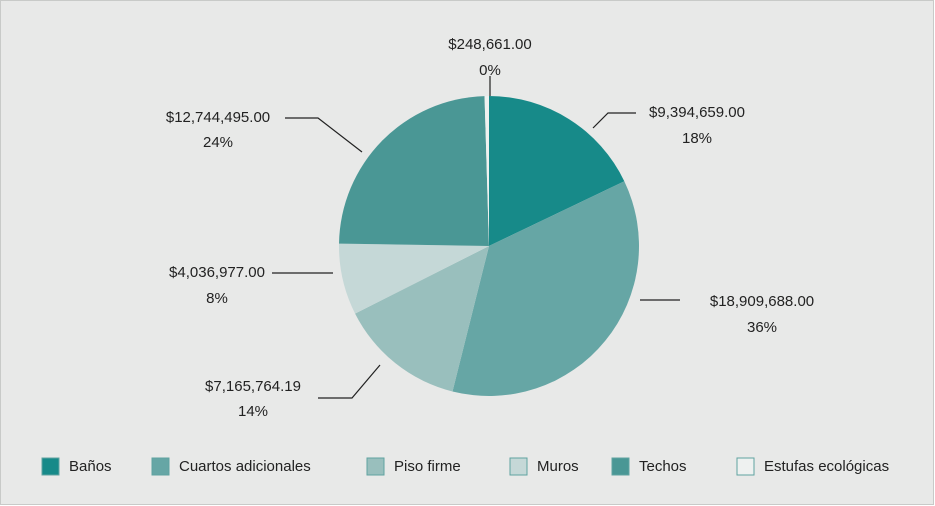 The height and width of the screenshot is (506, 935). Describe the element at coordinates (253, 411) in the screenshot. I see `percent-label: 14%` at that location.